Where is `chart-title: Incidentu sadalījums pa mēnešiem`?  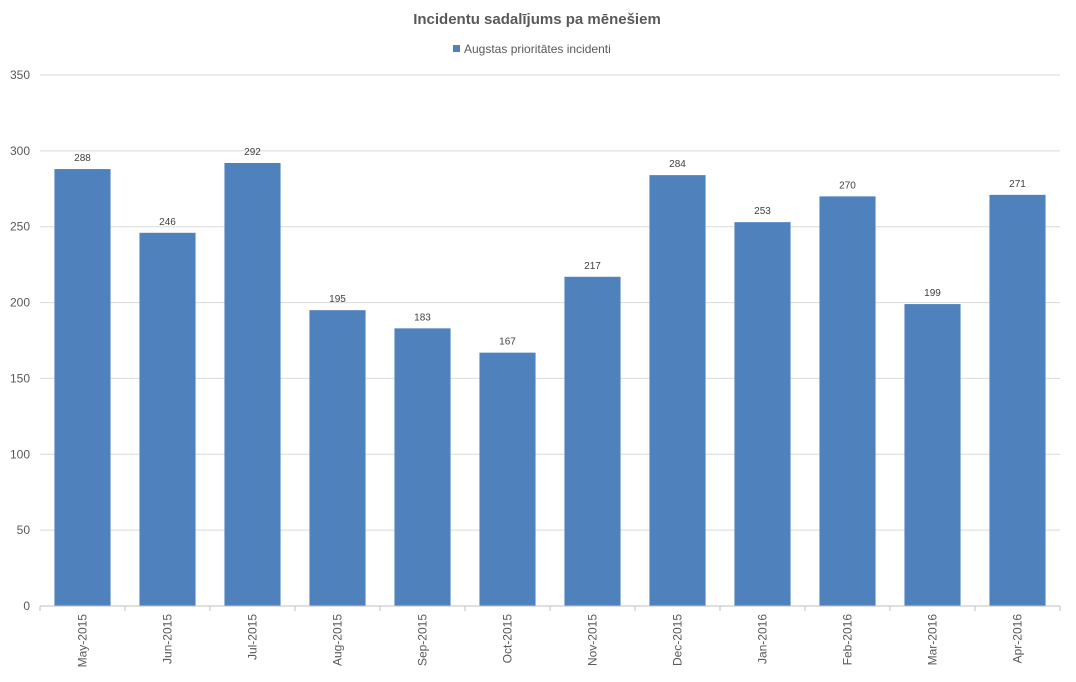
chart-title: Incidentu sadalījums pa mēnešiem is located at coordinates (537, 19).